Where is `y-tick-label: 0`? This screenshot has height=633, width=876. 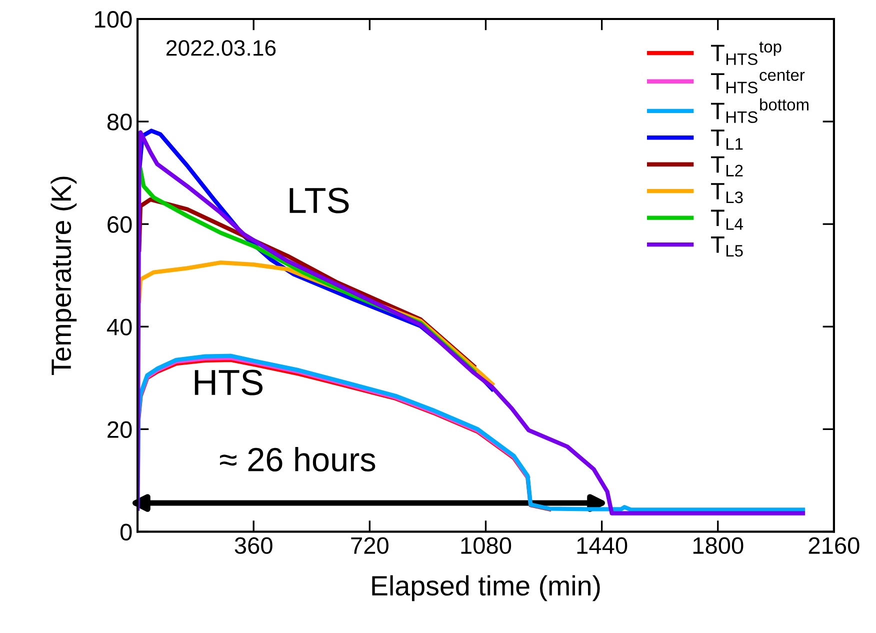 y-tick-label: 0 is located at coordinates (126, 532).